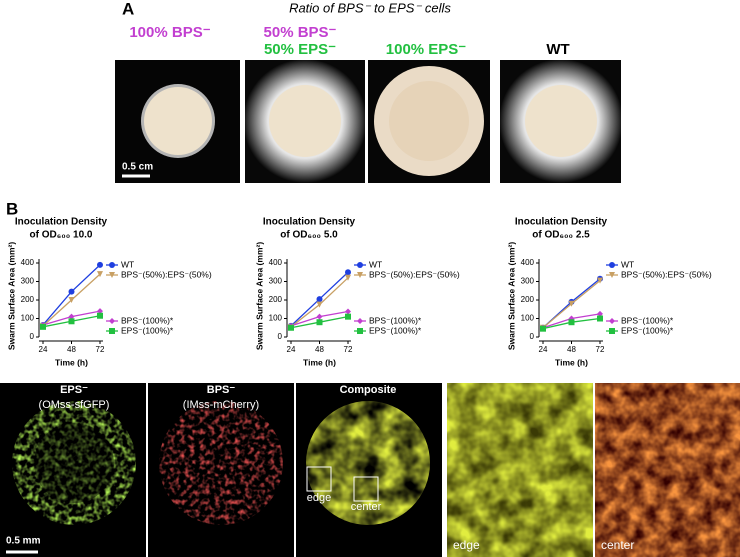  I want to click on scale-bar-label: 0.5 mm, so click(23, 541).